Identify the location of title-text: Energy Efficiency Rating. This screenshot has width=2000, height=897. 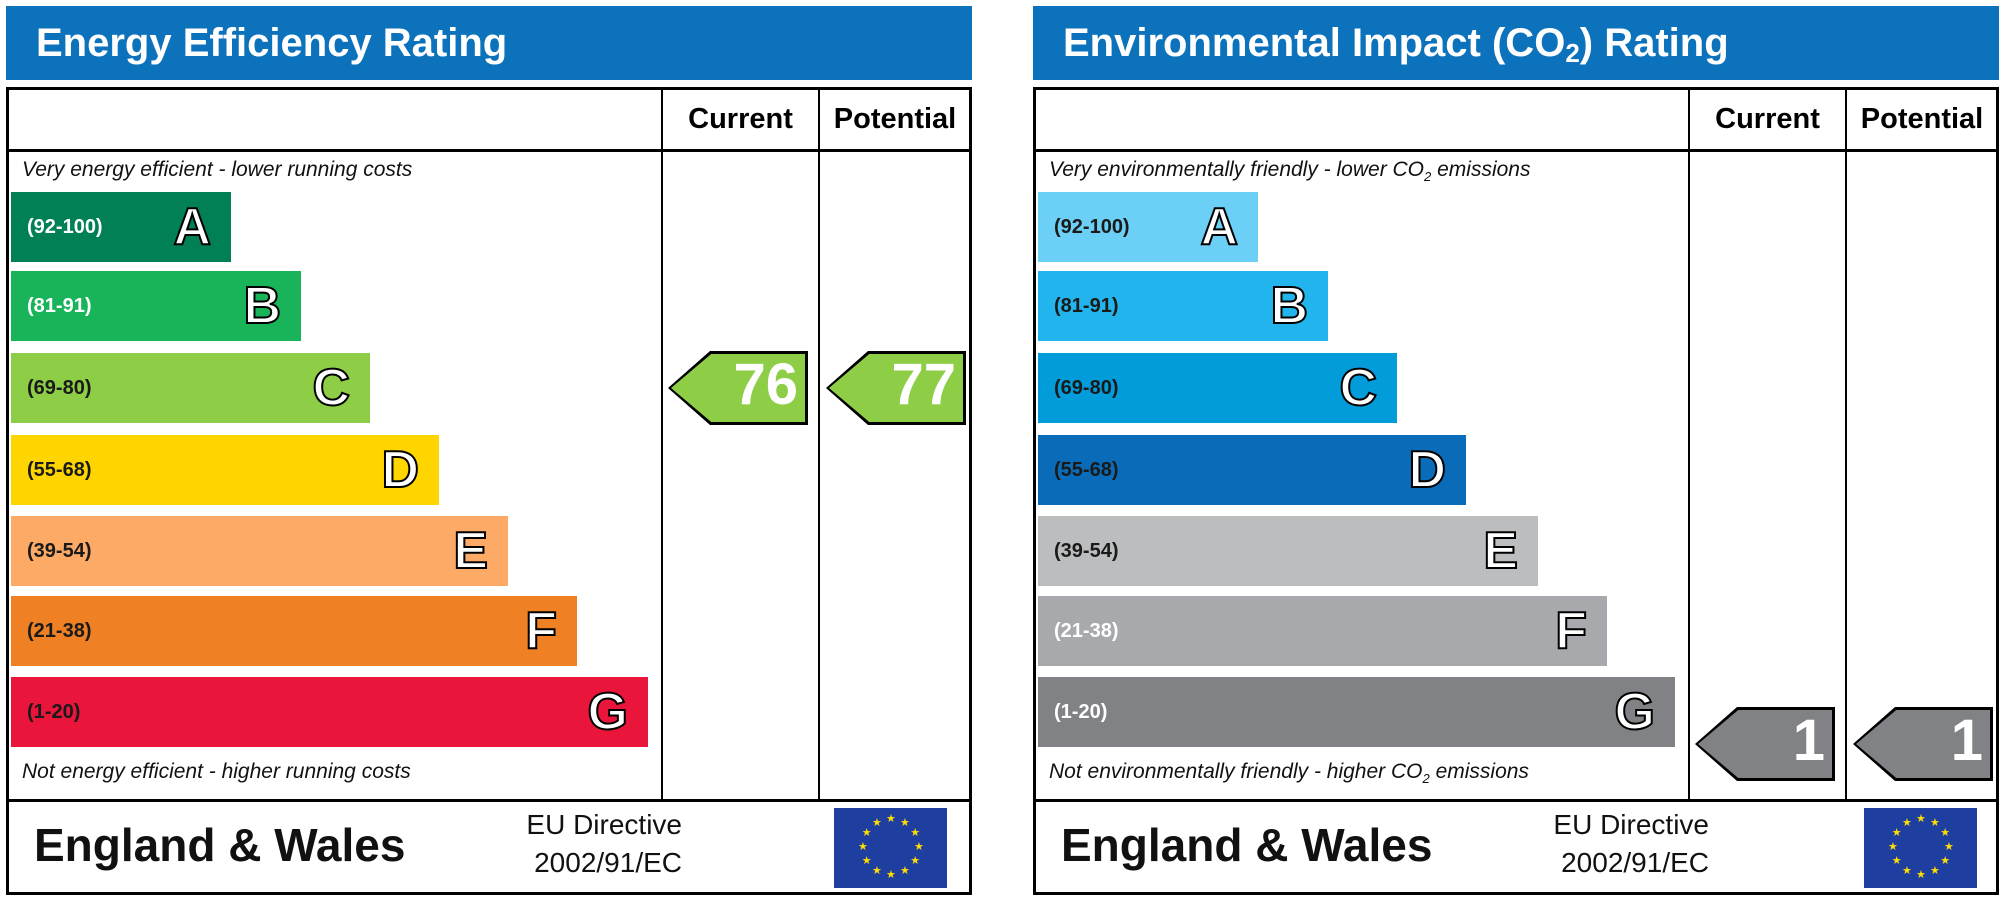
(272, 43).